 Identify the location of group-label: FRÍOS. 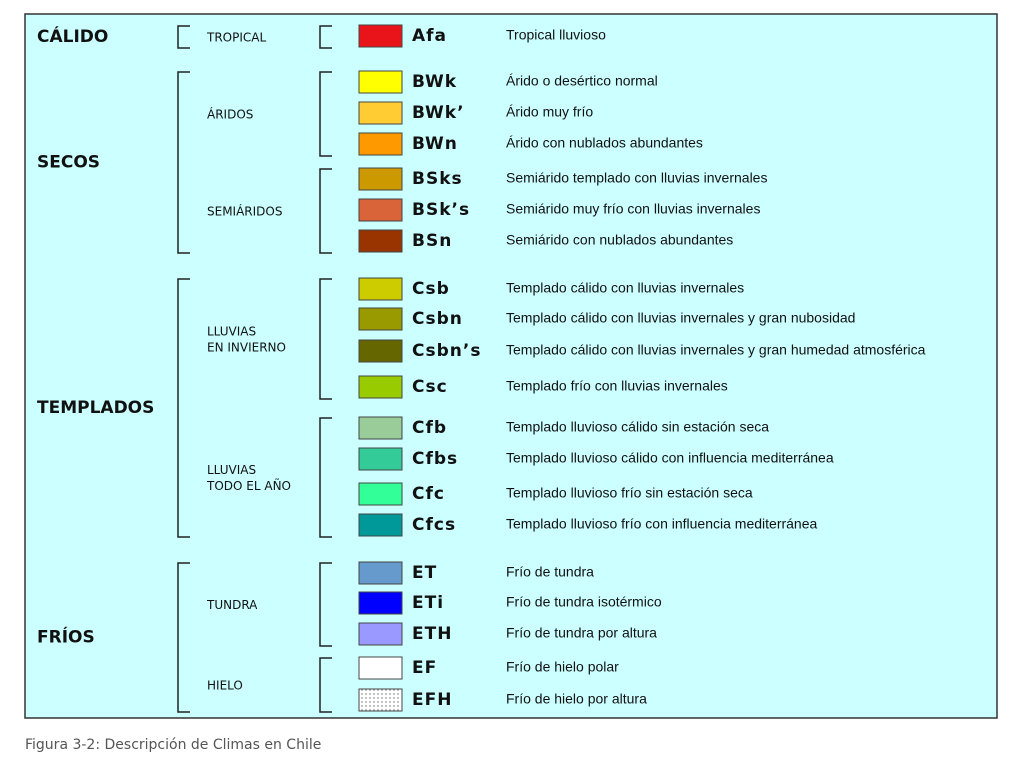
(66, 637).